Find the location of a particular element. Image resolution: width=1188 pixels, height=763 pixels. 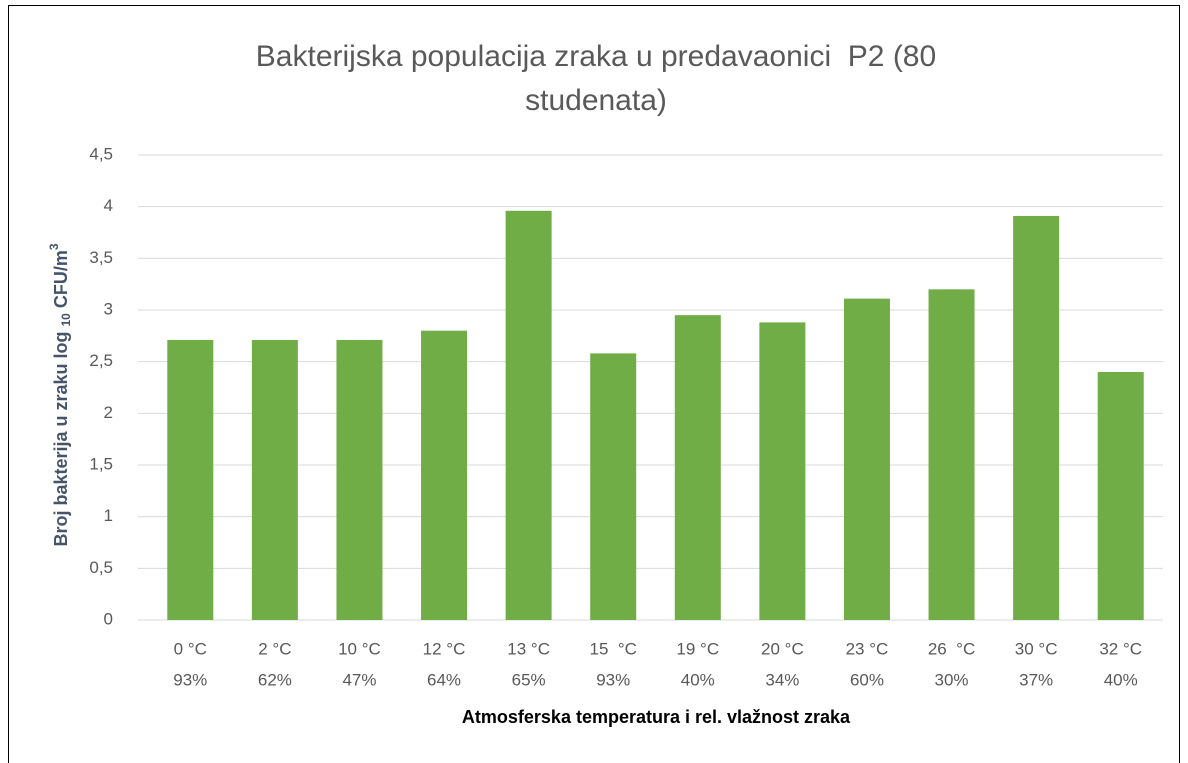

x-tick-label: 12 °C is located at coordinates (444, 648).